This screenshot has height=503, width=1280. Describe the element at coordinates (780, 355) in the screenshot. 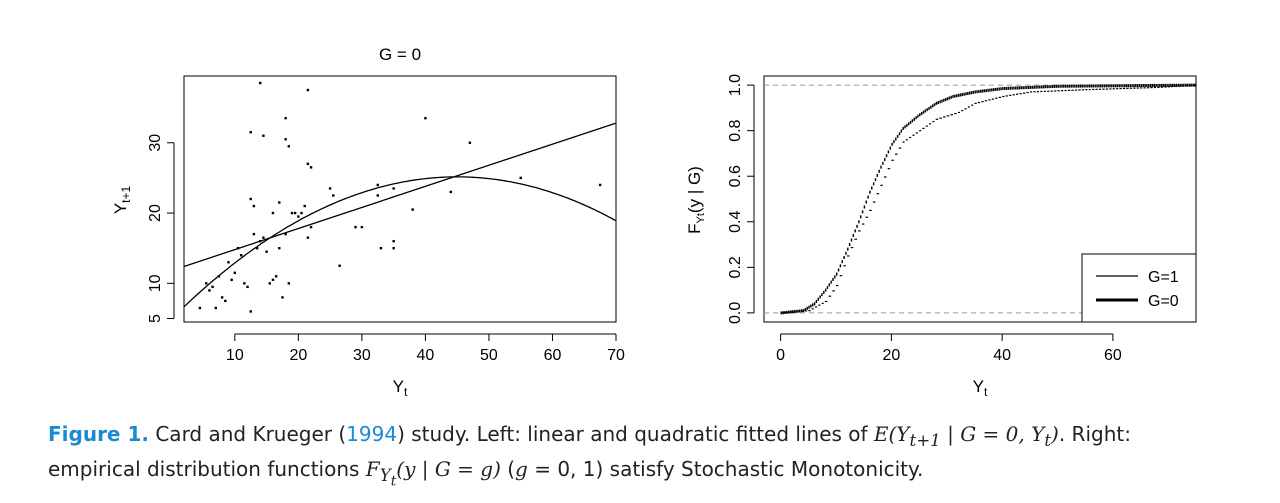

I see `right-x-tick-label: 0` at that location.